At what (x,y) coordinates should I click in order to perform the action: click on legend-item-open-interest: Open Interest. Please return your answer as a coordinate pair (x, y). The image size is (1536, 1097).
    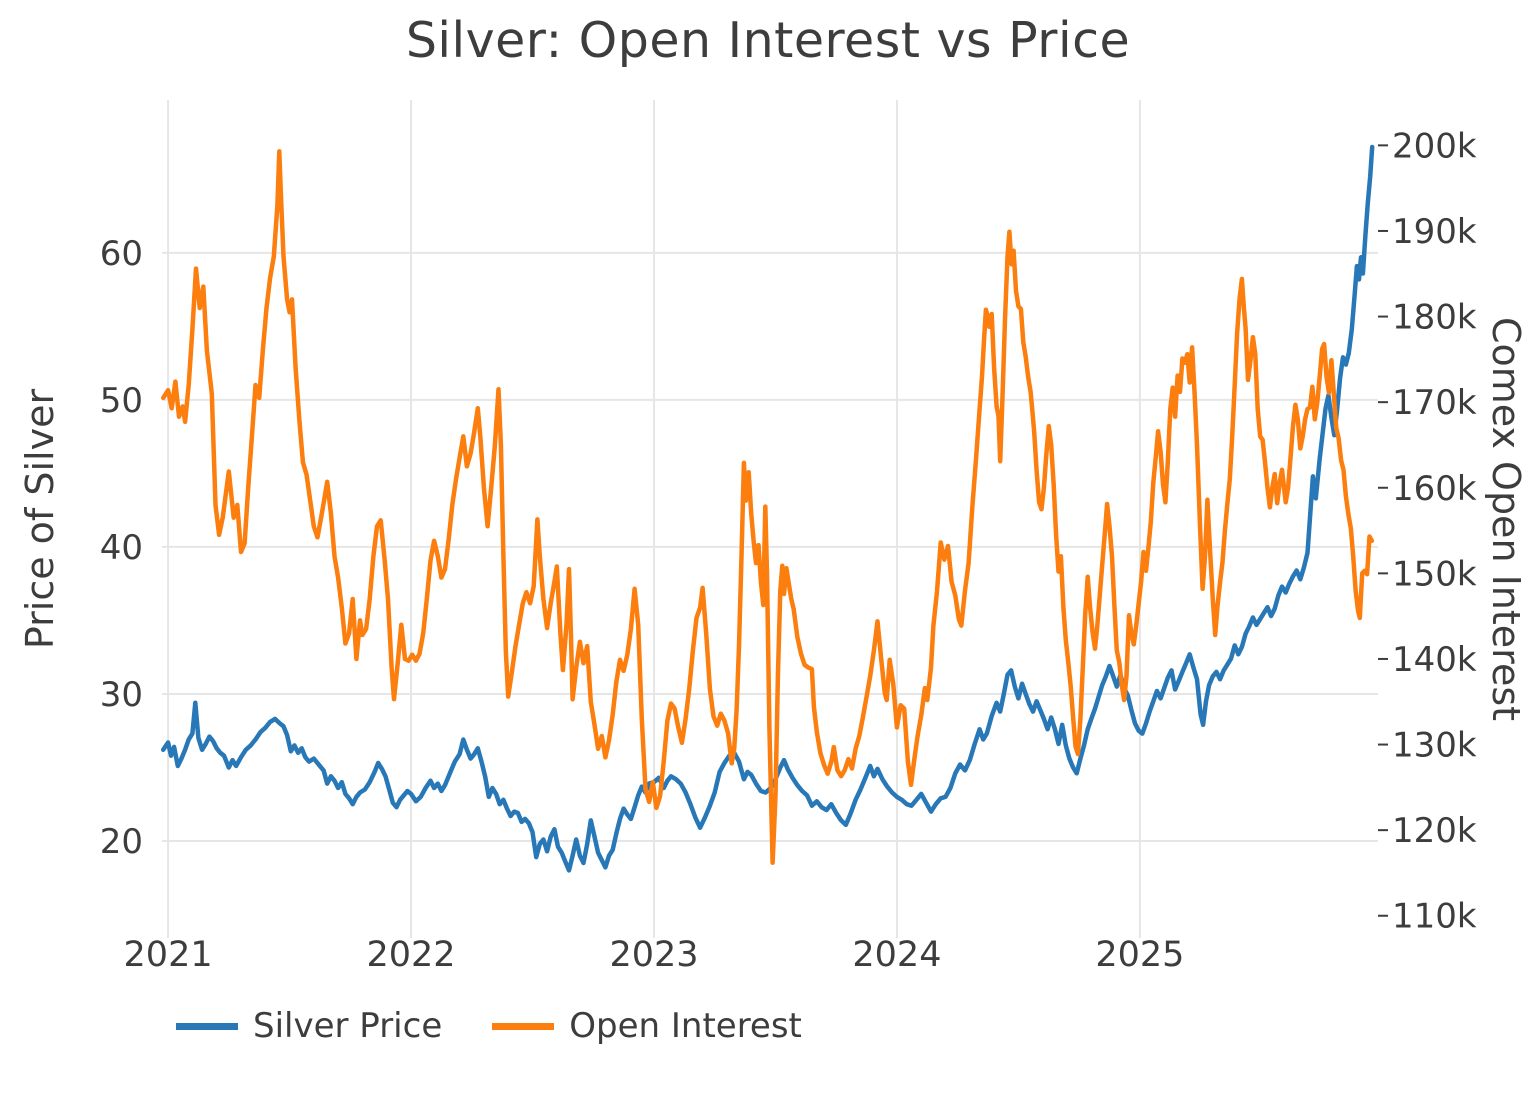
    Looking at the image, I should click on (647, 1026).